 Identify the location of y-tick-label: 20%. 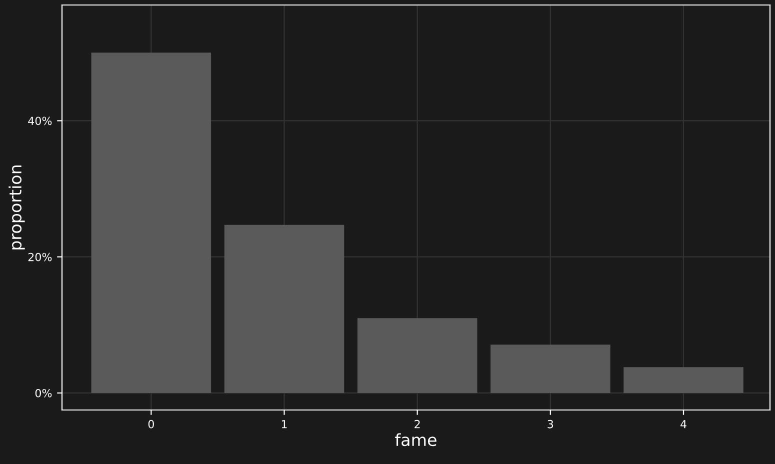
(40, 257).